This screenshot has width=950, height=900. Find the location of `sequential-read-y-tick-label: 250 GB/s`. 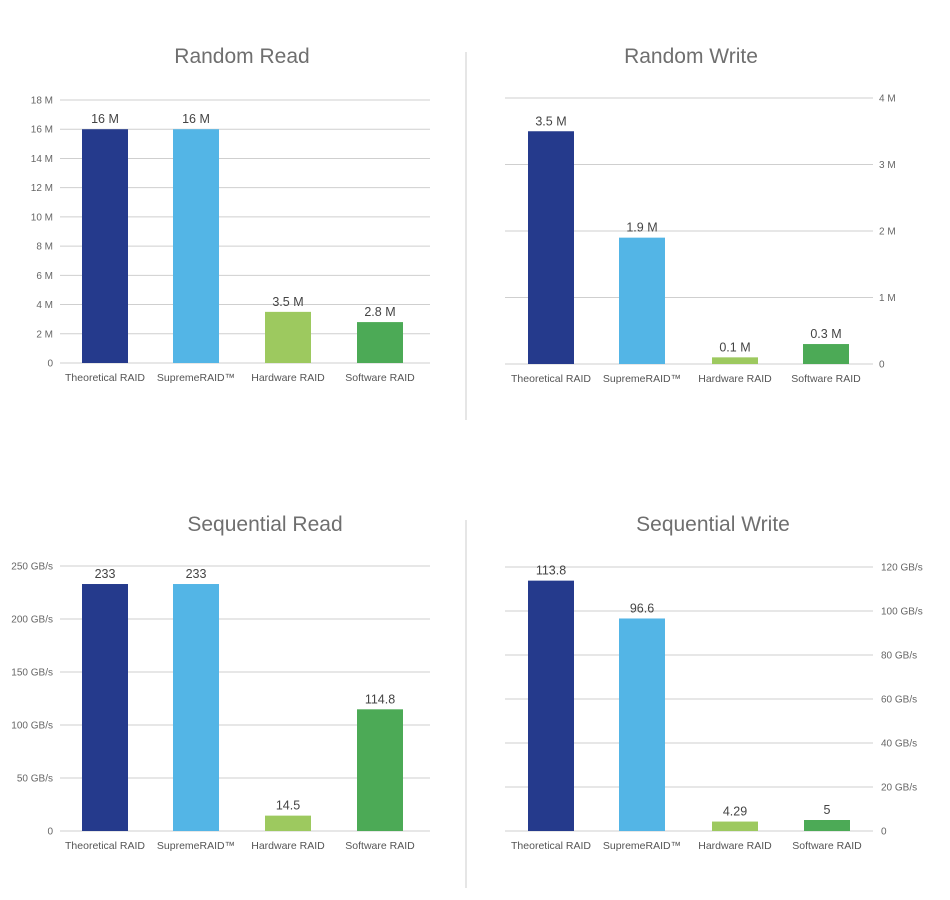

sequential-read-y-tick-label: 250 GB/s is located at coordinates (32, 567).